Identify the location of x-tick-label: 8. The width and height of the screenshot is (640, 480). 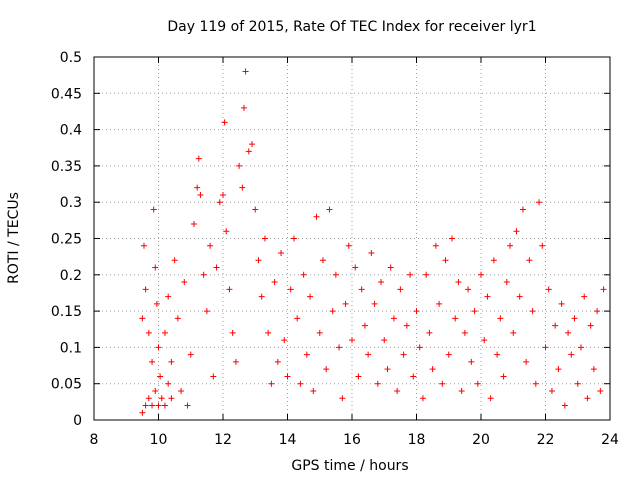
(94, 440).